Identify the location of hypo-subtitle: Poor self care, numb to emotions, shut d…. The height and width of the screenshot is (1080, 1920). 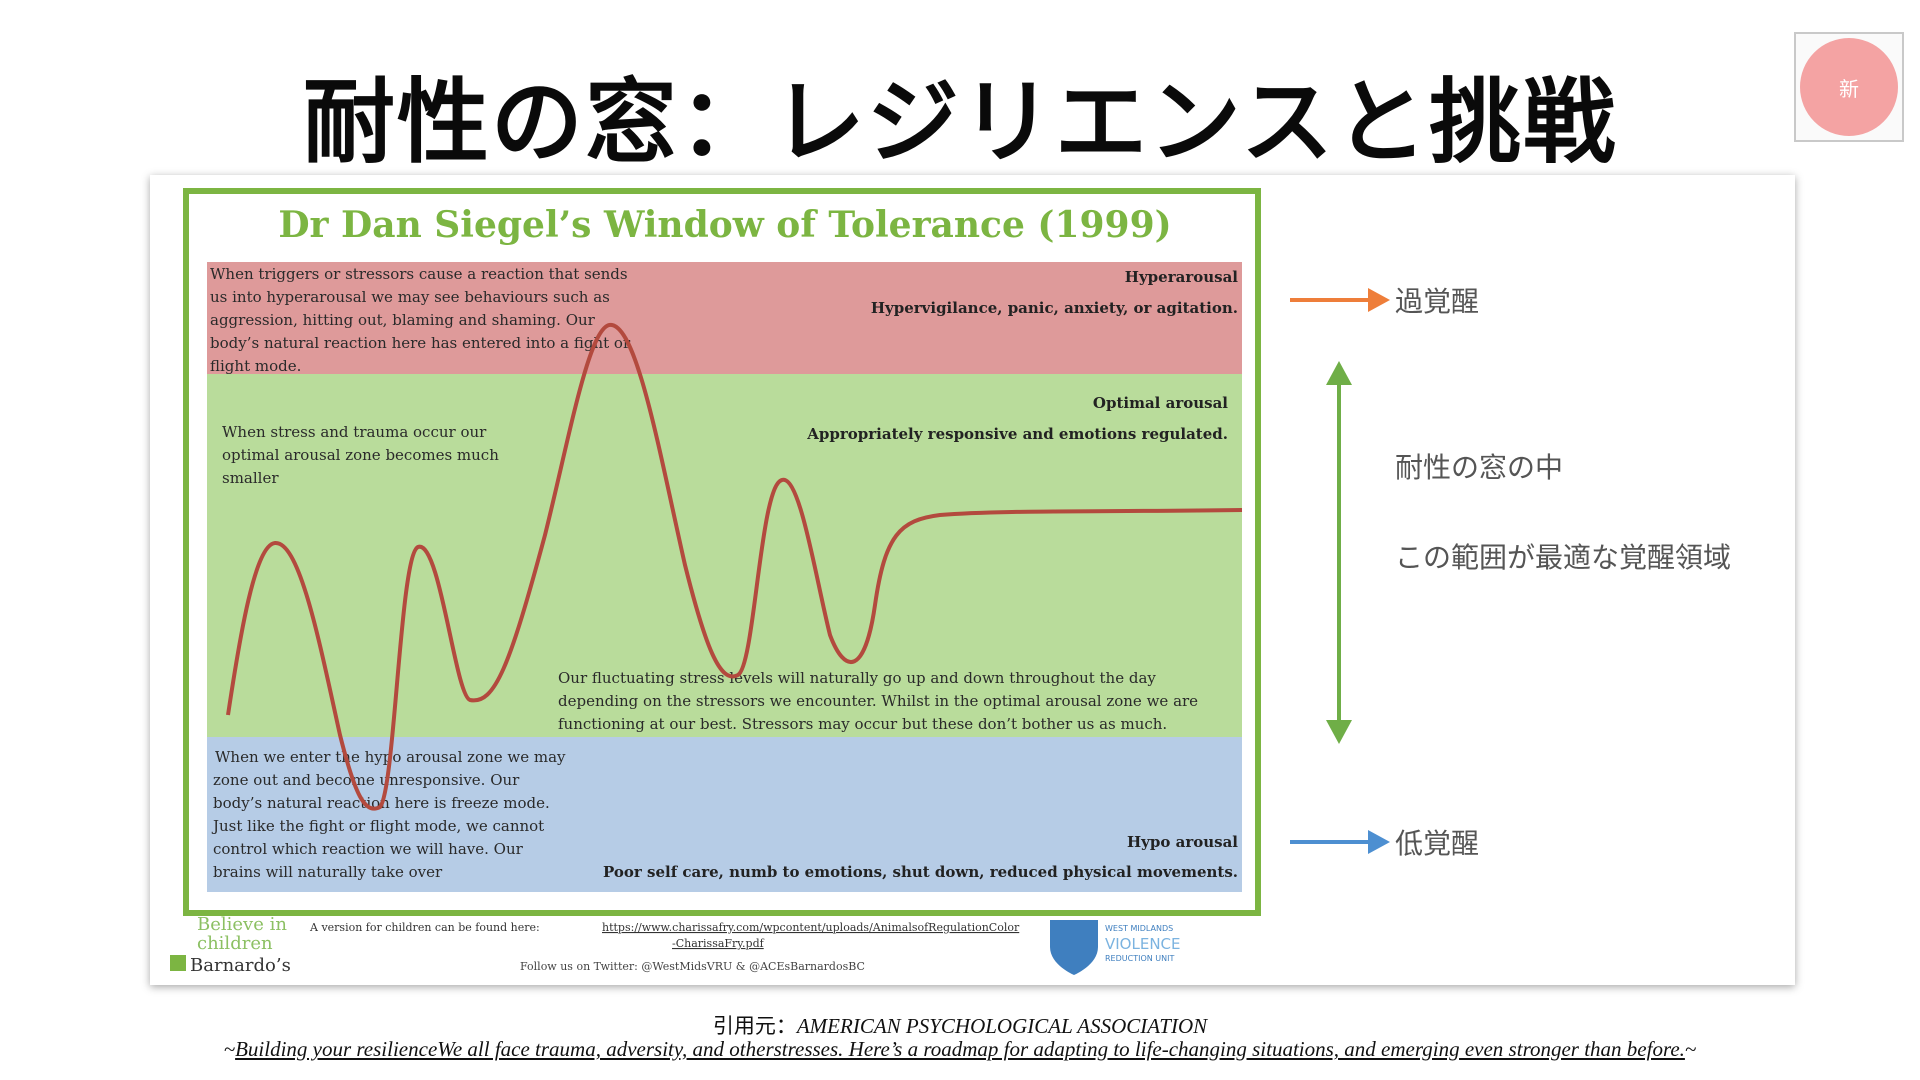
(920, 872).